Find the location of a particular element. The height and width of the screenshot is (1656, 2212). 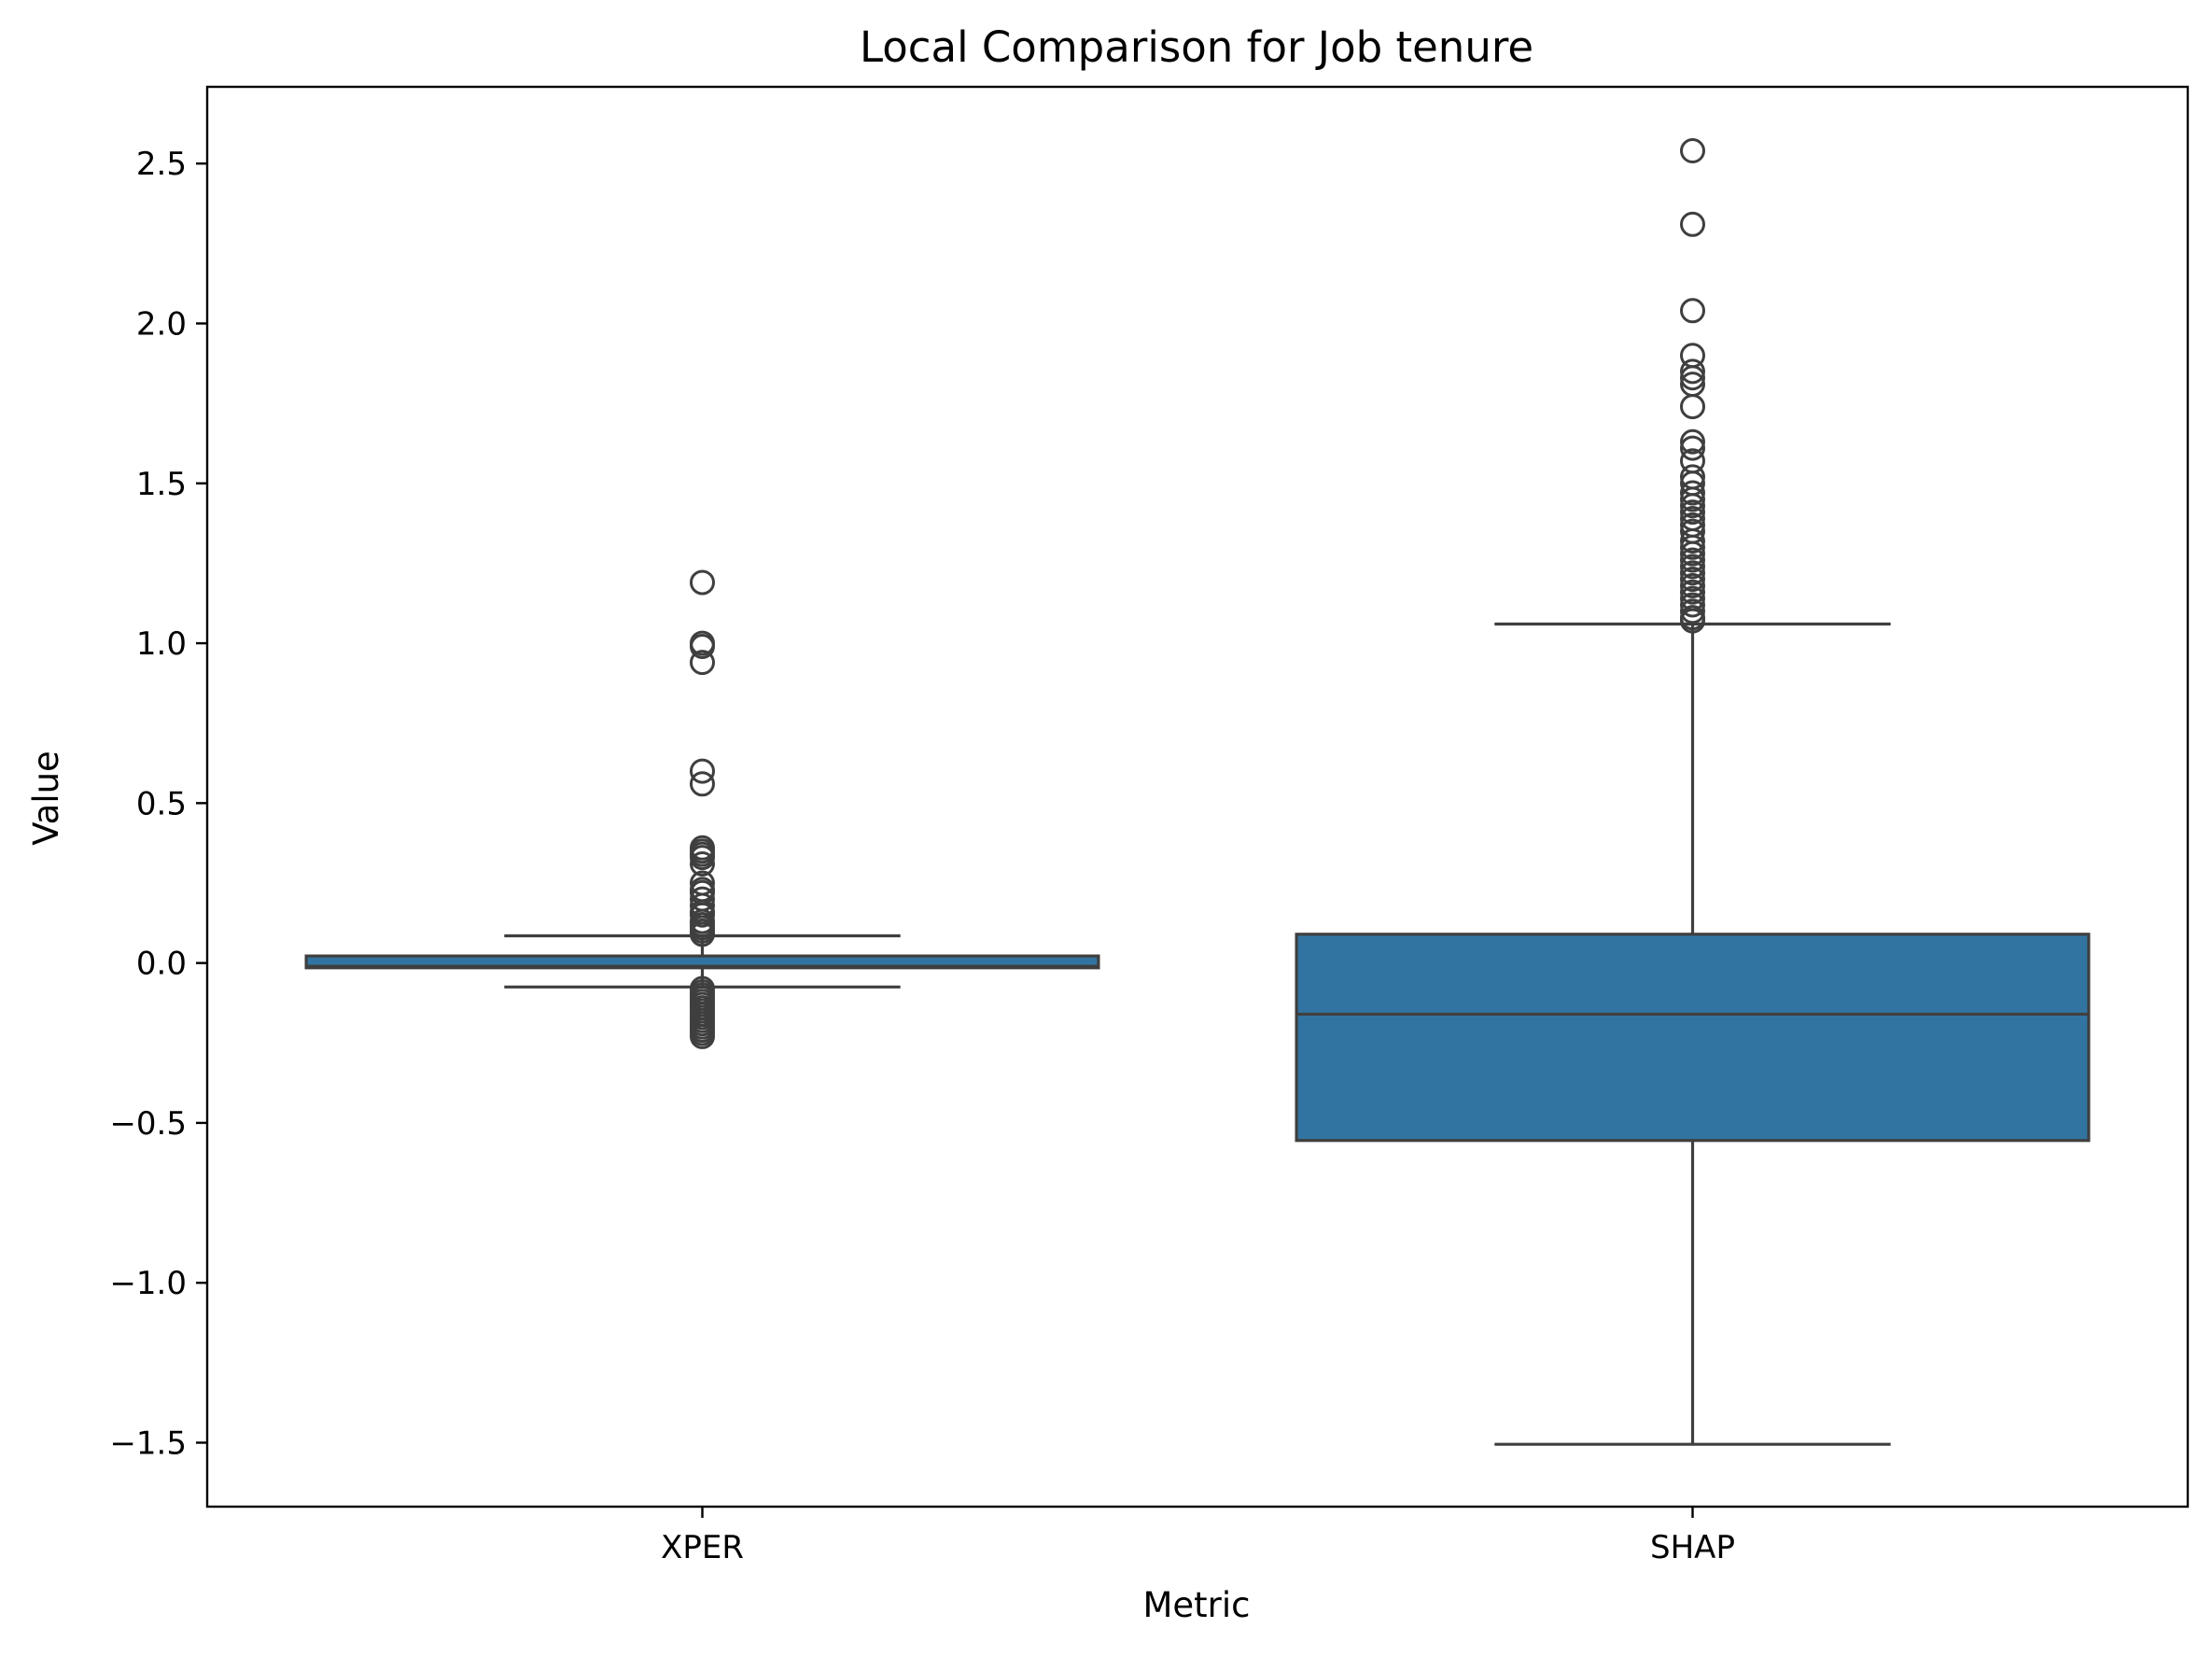

x-tick-label-xper: XPER is located at coordinates (702, 1547).